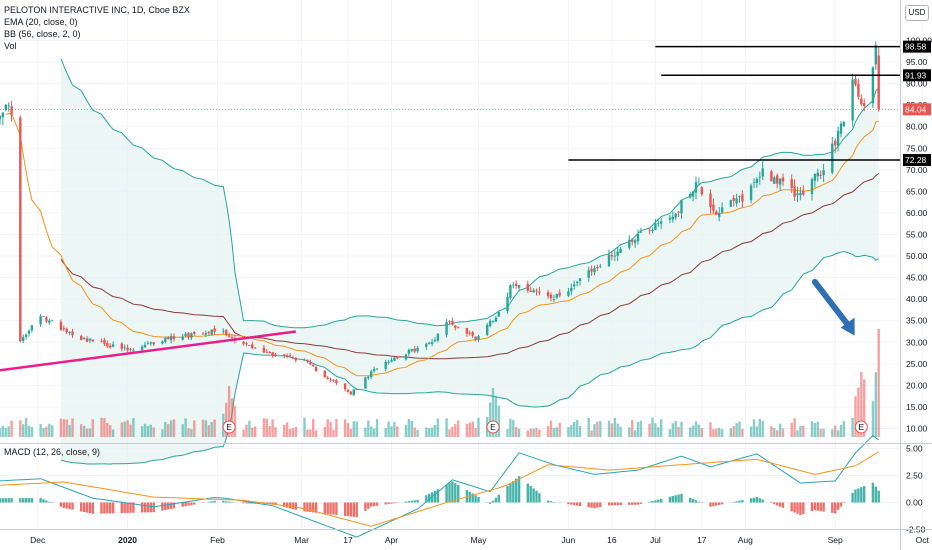 The width and height of the screenshot is (932, 550). What do you see at coordinates (861, 427) in the screenshot?
I see `earnings-marker` at bounding box center [861, 427].